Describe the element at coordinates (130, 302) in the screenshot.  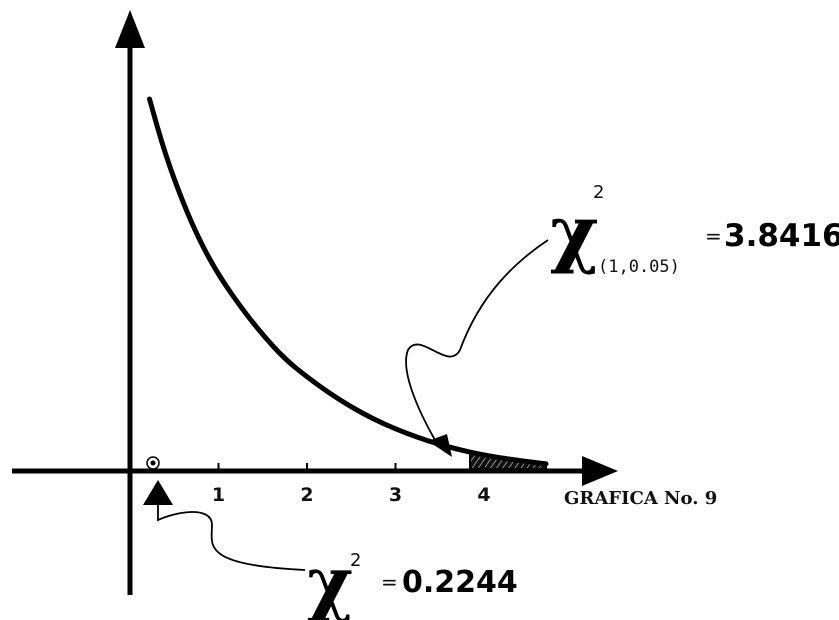
I see `y-axis` at that location.